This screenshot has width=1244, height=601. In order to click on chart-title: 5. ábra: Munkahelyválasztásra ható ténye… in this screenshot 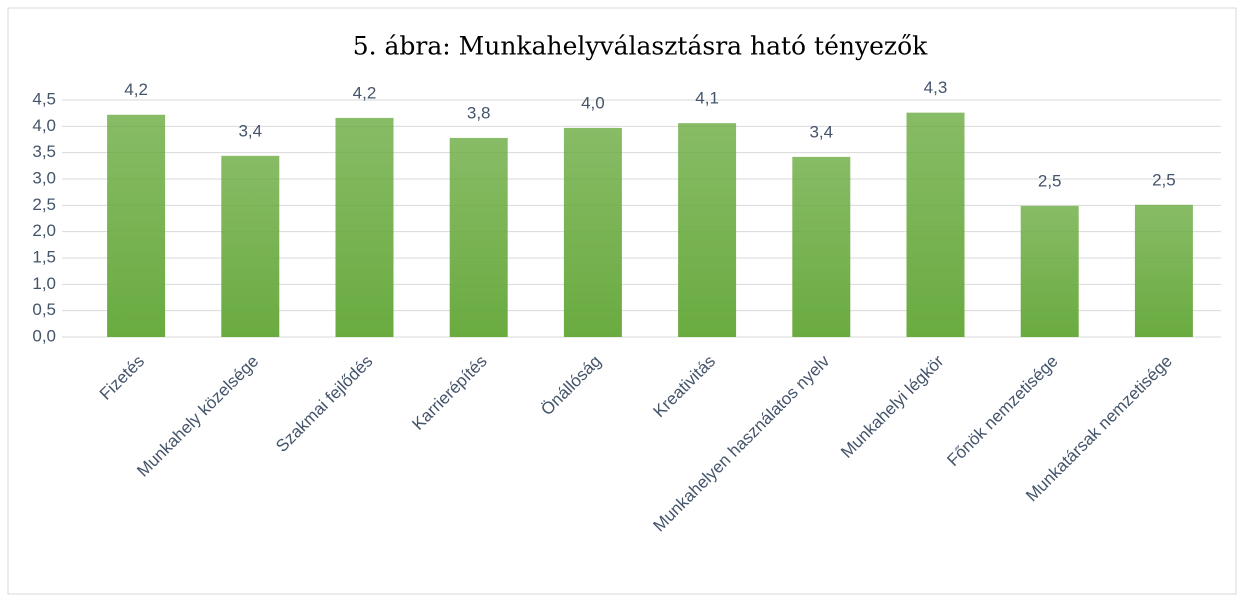, I will do `click(640, 46)`.